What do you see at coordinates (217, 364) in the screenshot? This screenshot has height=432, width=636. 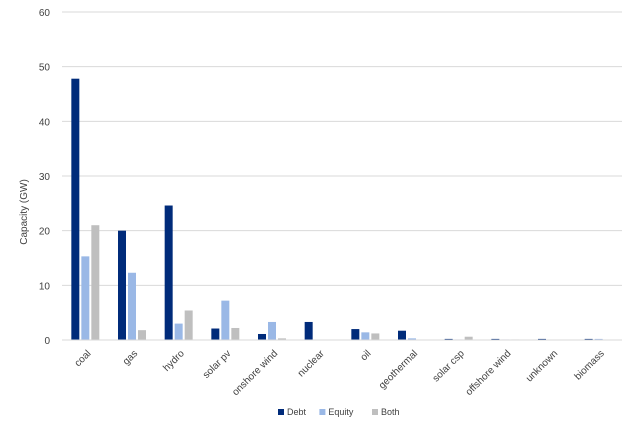 I see `x-tick-label: solar pv` at bounding box center [217, 364].